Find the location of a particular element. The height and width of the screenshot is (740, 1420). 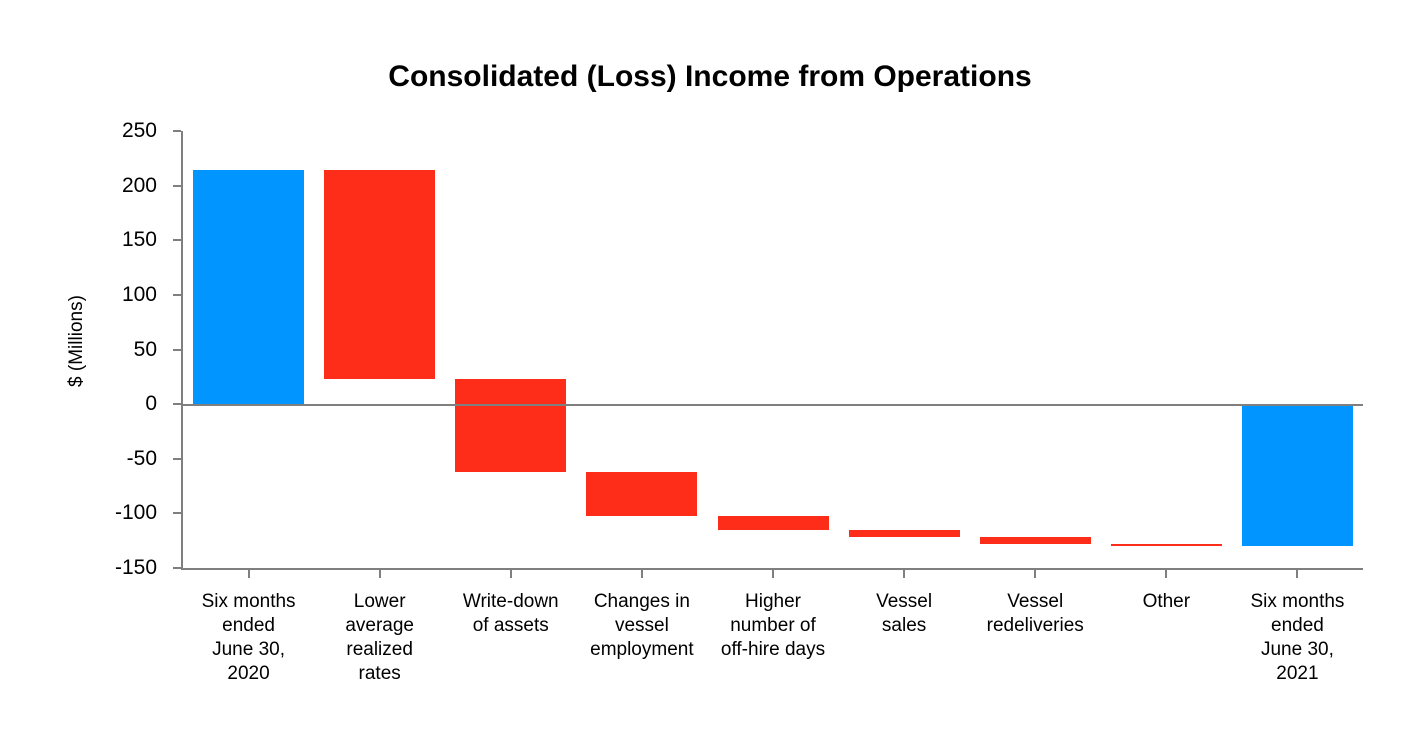

bar-higher-number-of-off-hire-days is located at coordinates (773, 522).